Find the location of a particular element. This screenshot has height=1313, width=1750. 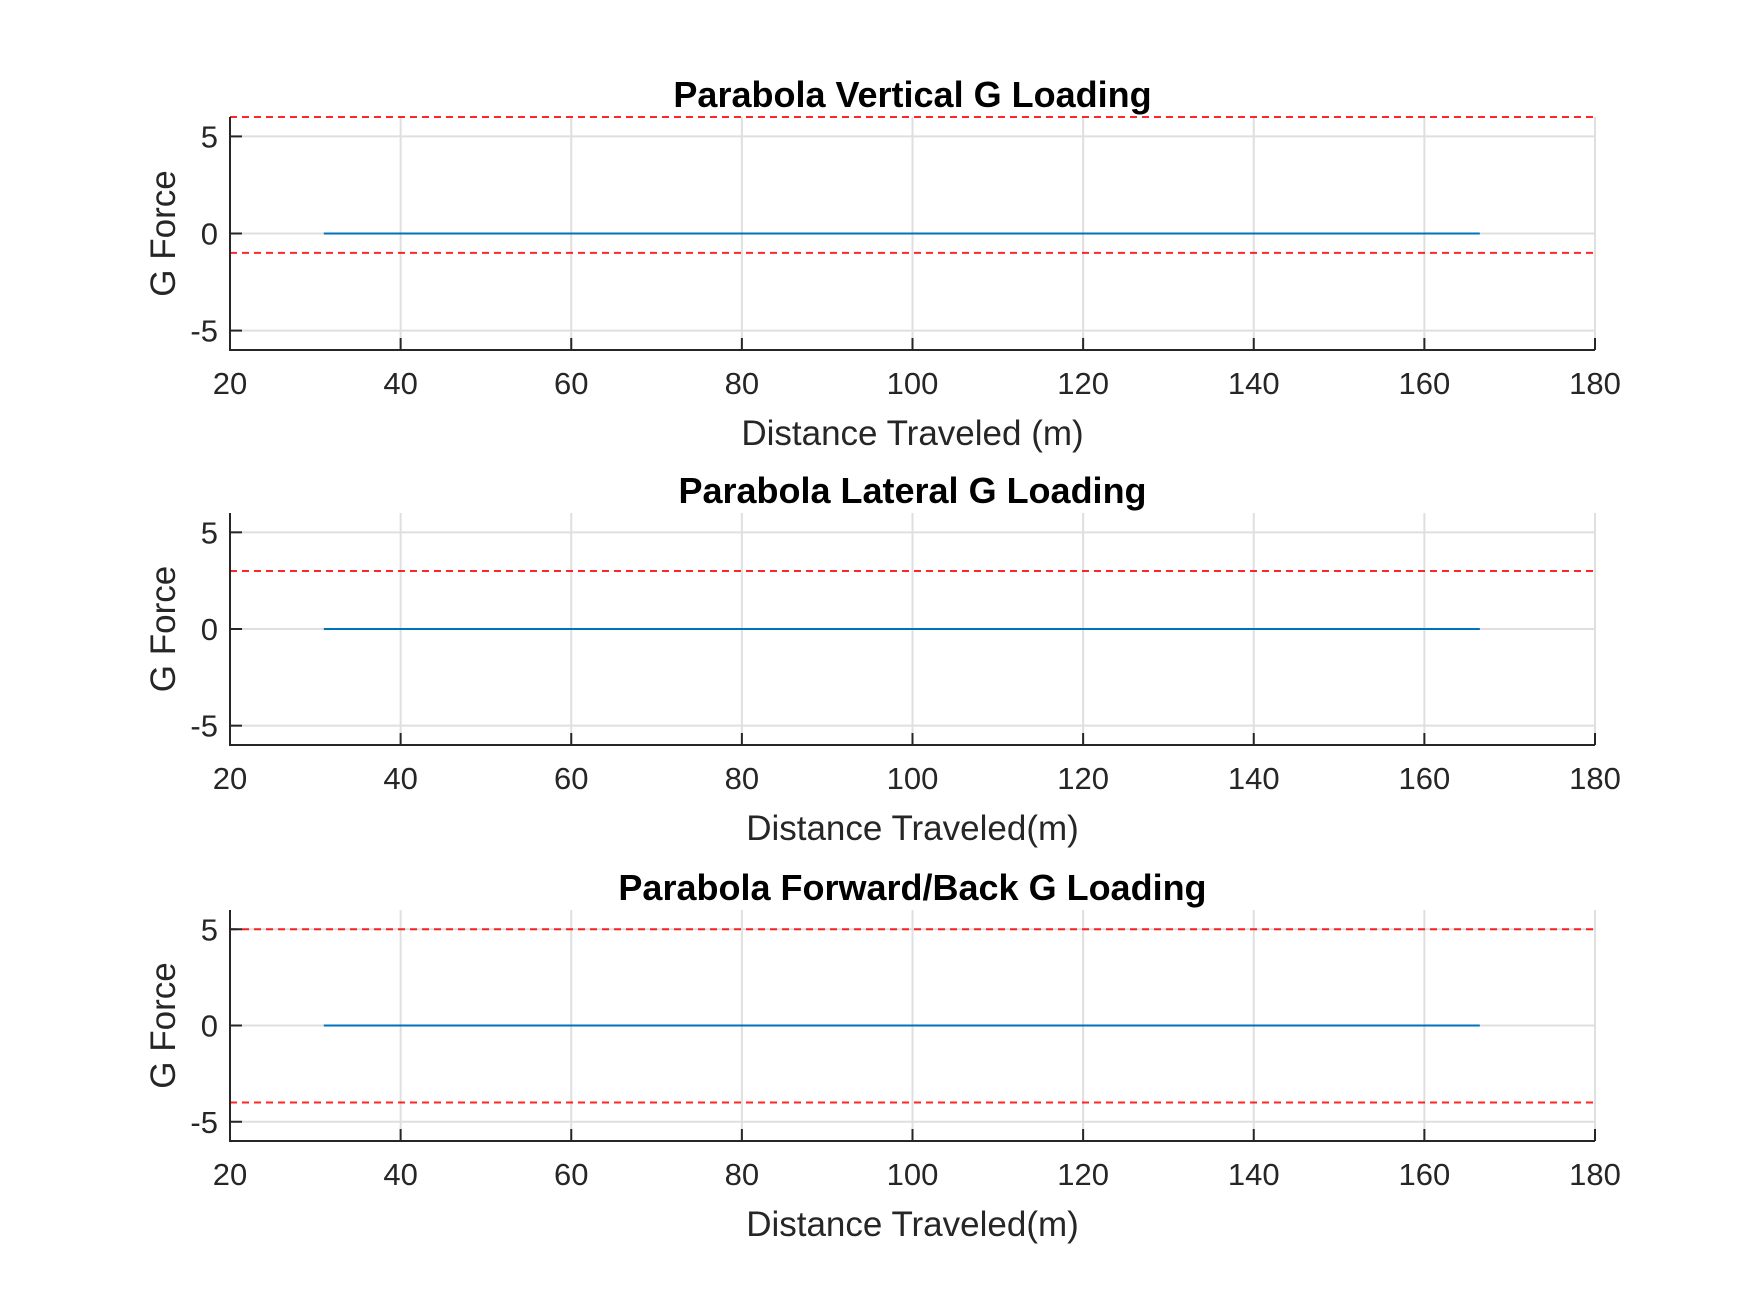

x-axis-label: Distance Traveled (m) is located at coordinates (912, 433).